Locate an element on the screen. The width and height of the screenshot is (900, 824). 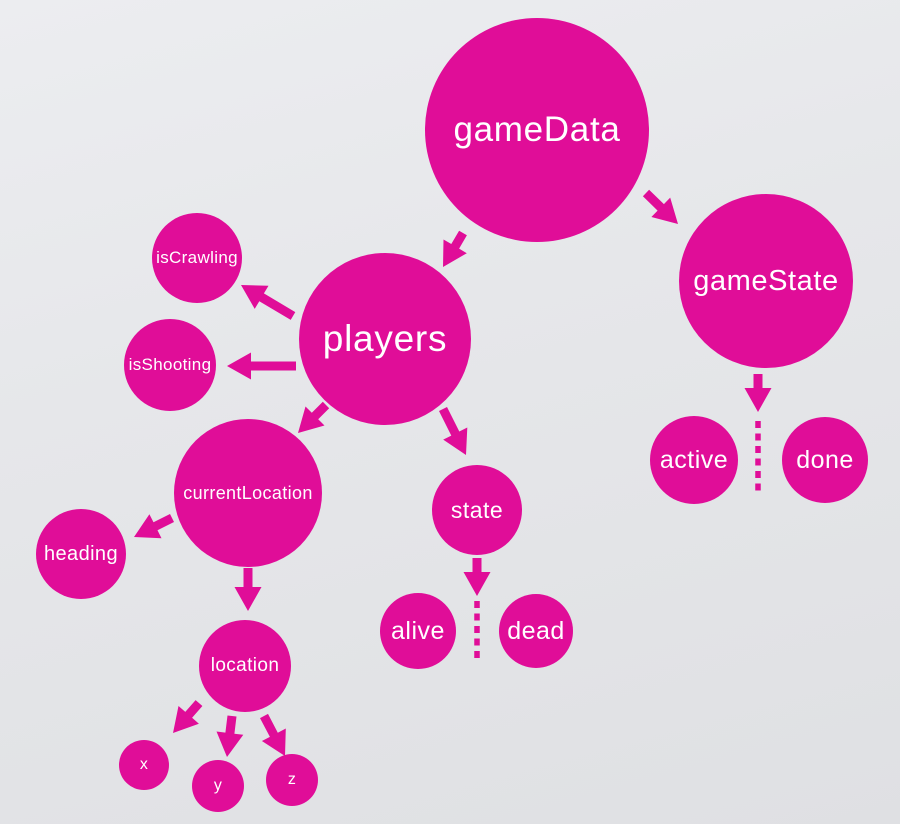
node-players-label: players is located at coordinates (385, 338).